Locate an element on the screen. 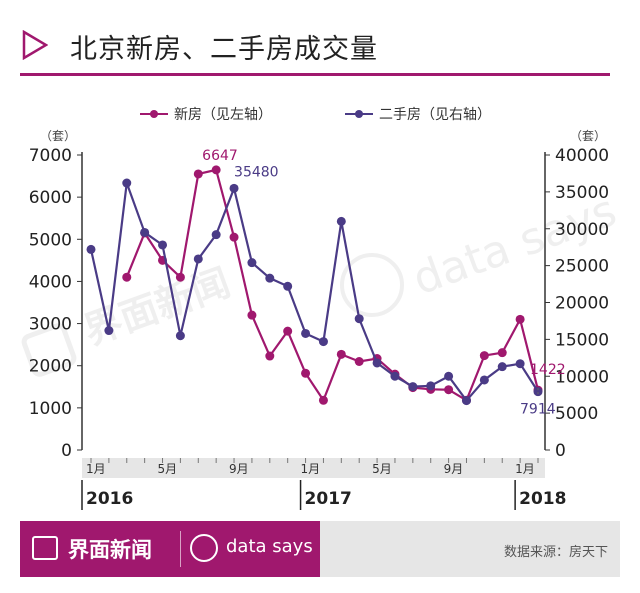  data-label: 1422 is located at coordinates (548, 370).